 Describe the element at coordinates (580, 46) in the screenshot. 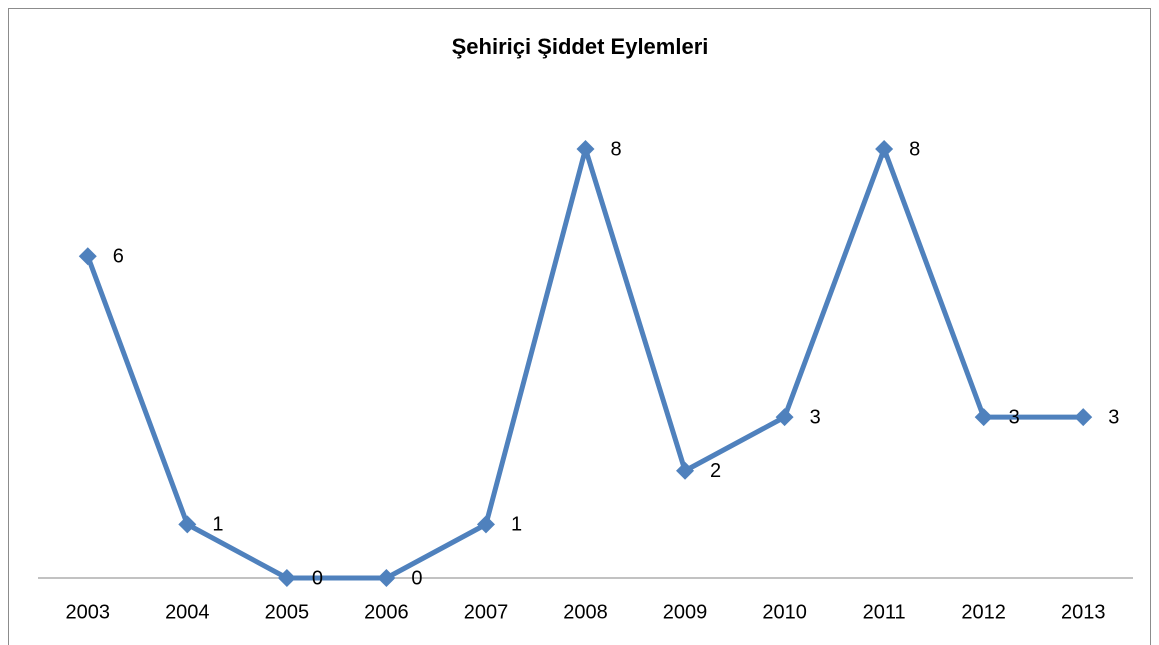

I see `chart-title: Şehiriçi Şiddet Eylemleri` at that location.